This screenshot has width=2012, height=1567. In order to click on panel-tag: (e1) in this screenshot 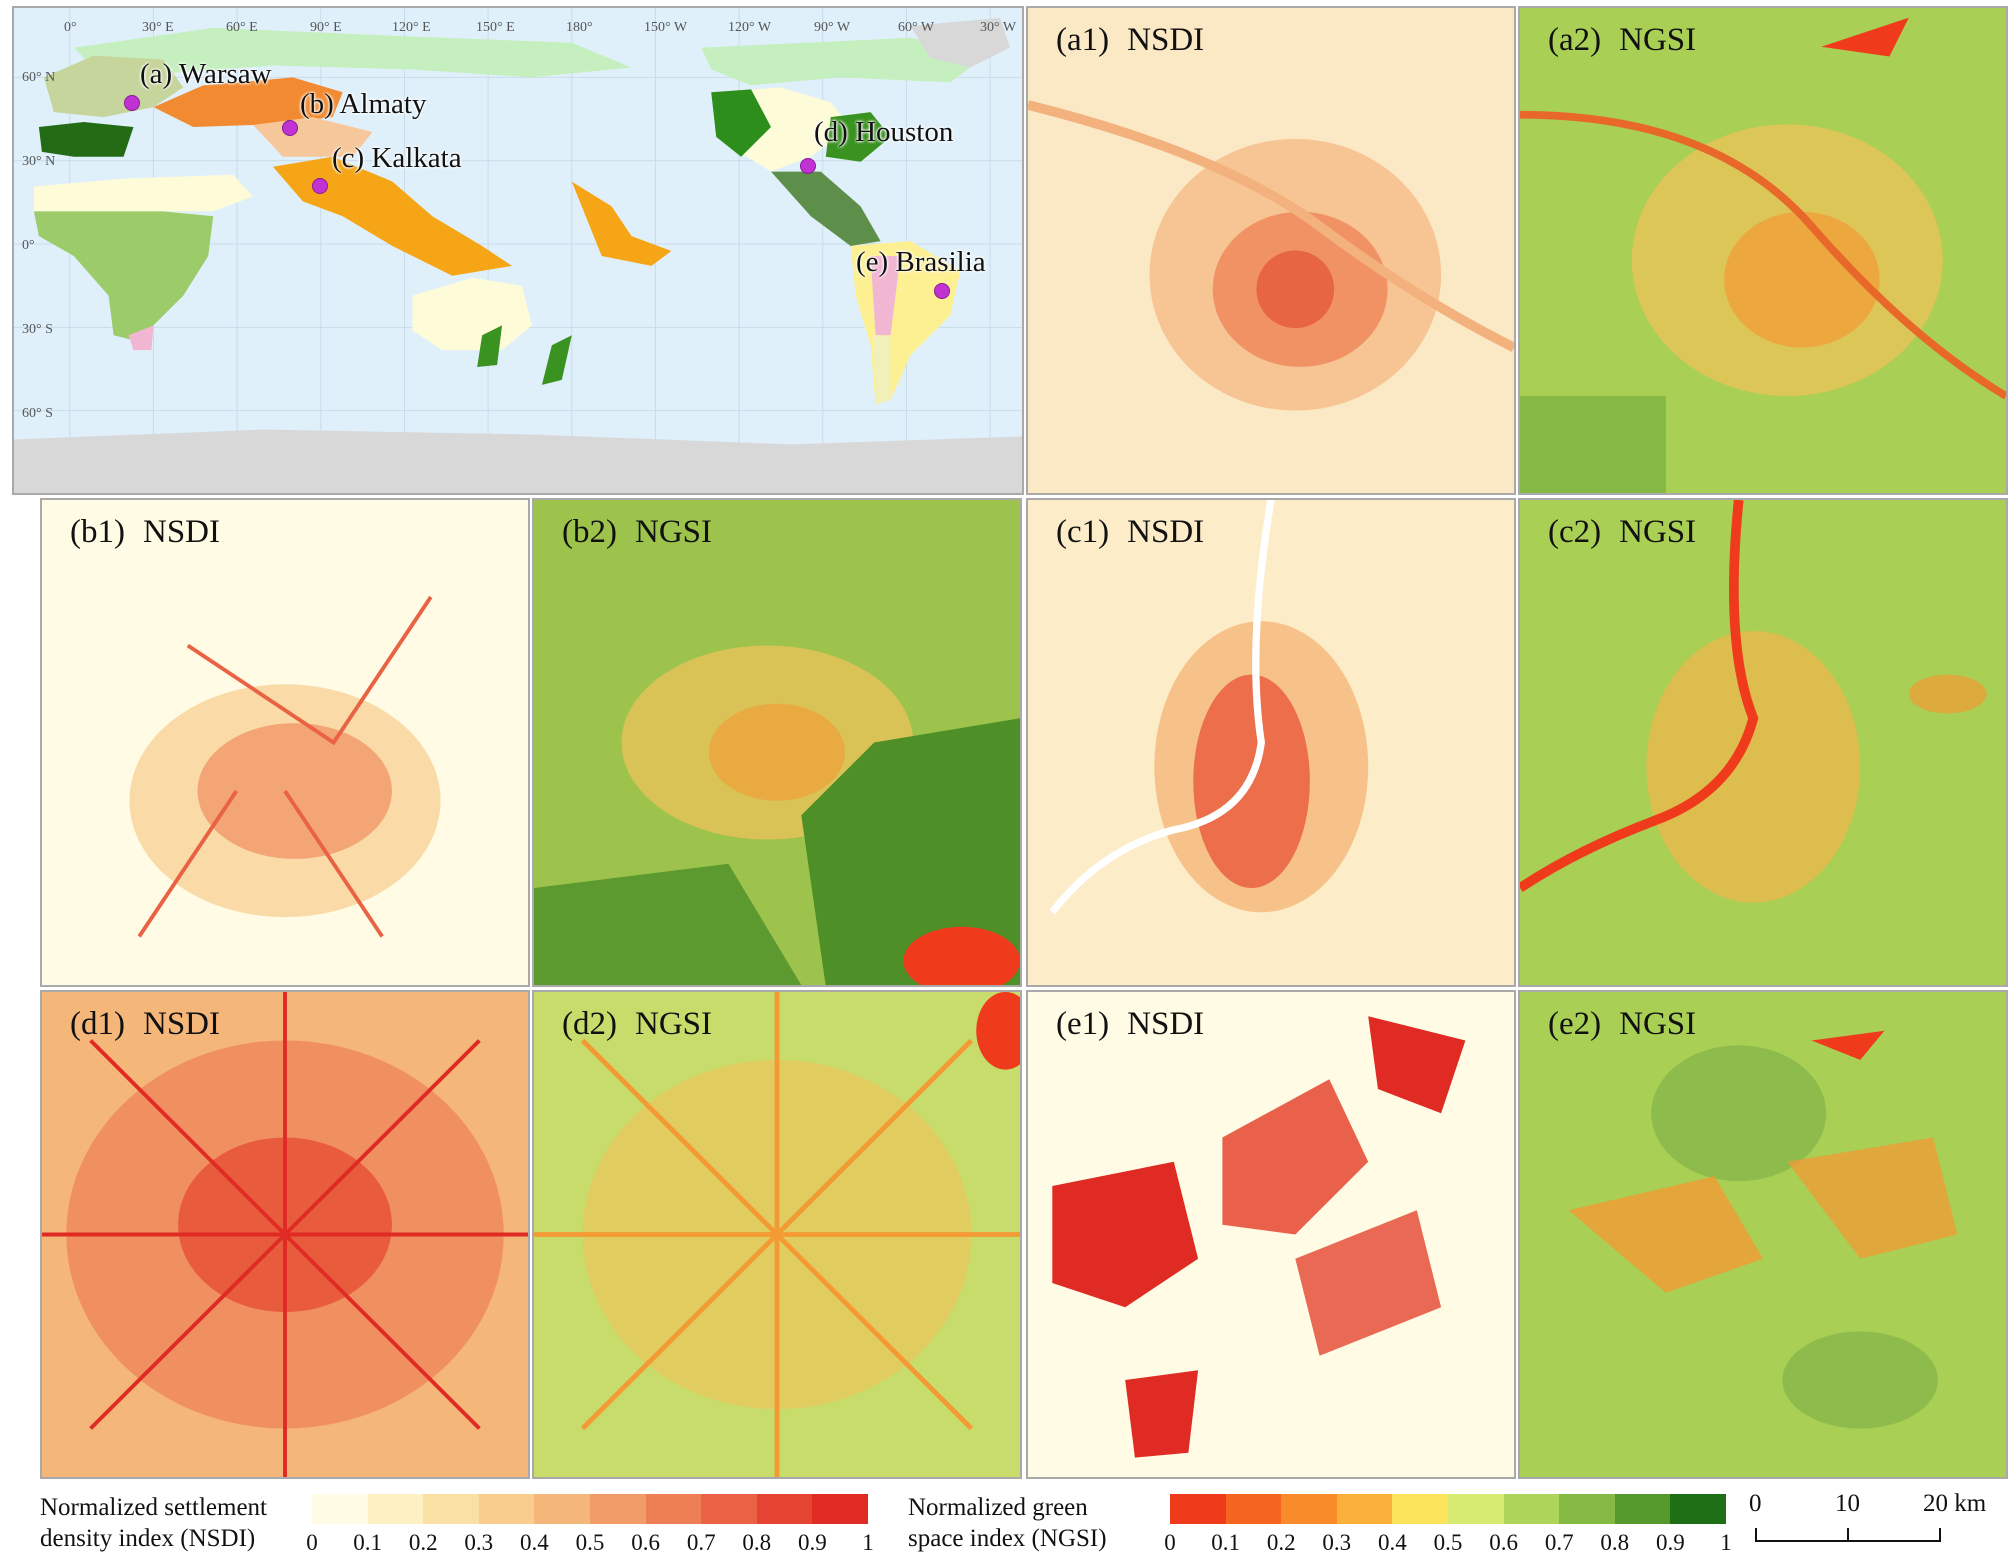, I will do `click(1083, 1024)`.